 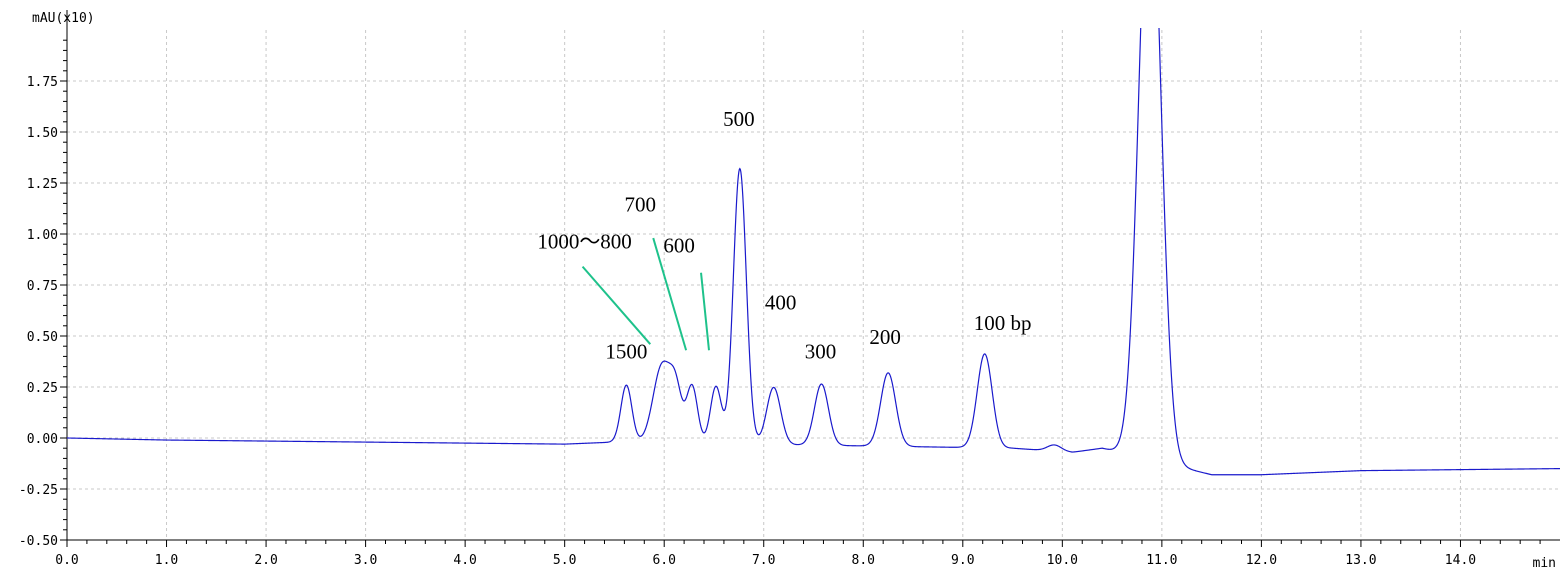 What do you see at coordinates (464, 560) in the screenshot?
I see `x-tick-label: 4.0` at bounding box center [464, 560].